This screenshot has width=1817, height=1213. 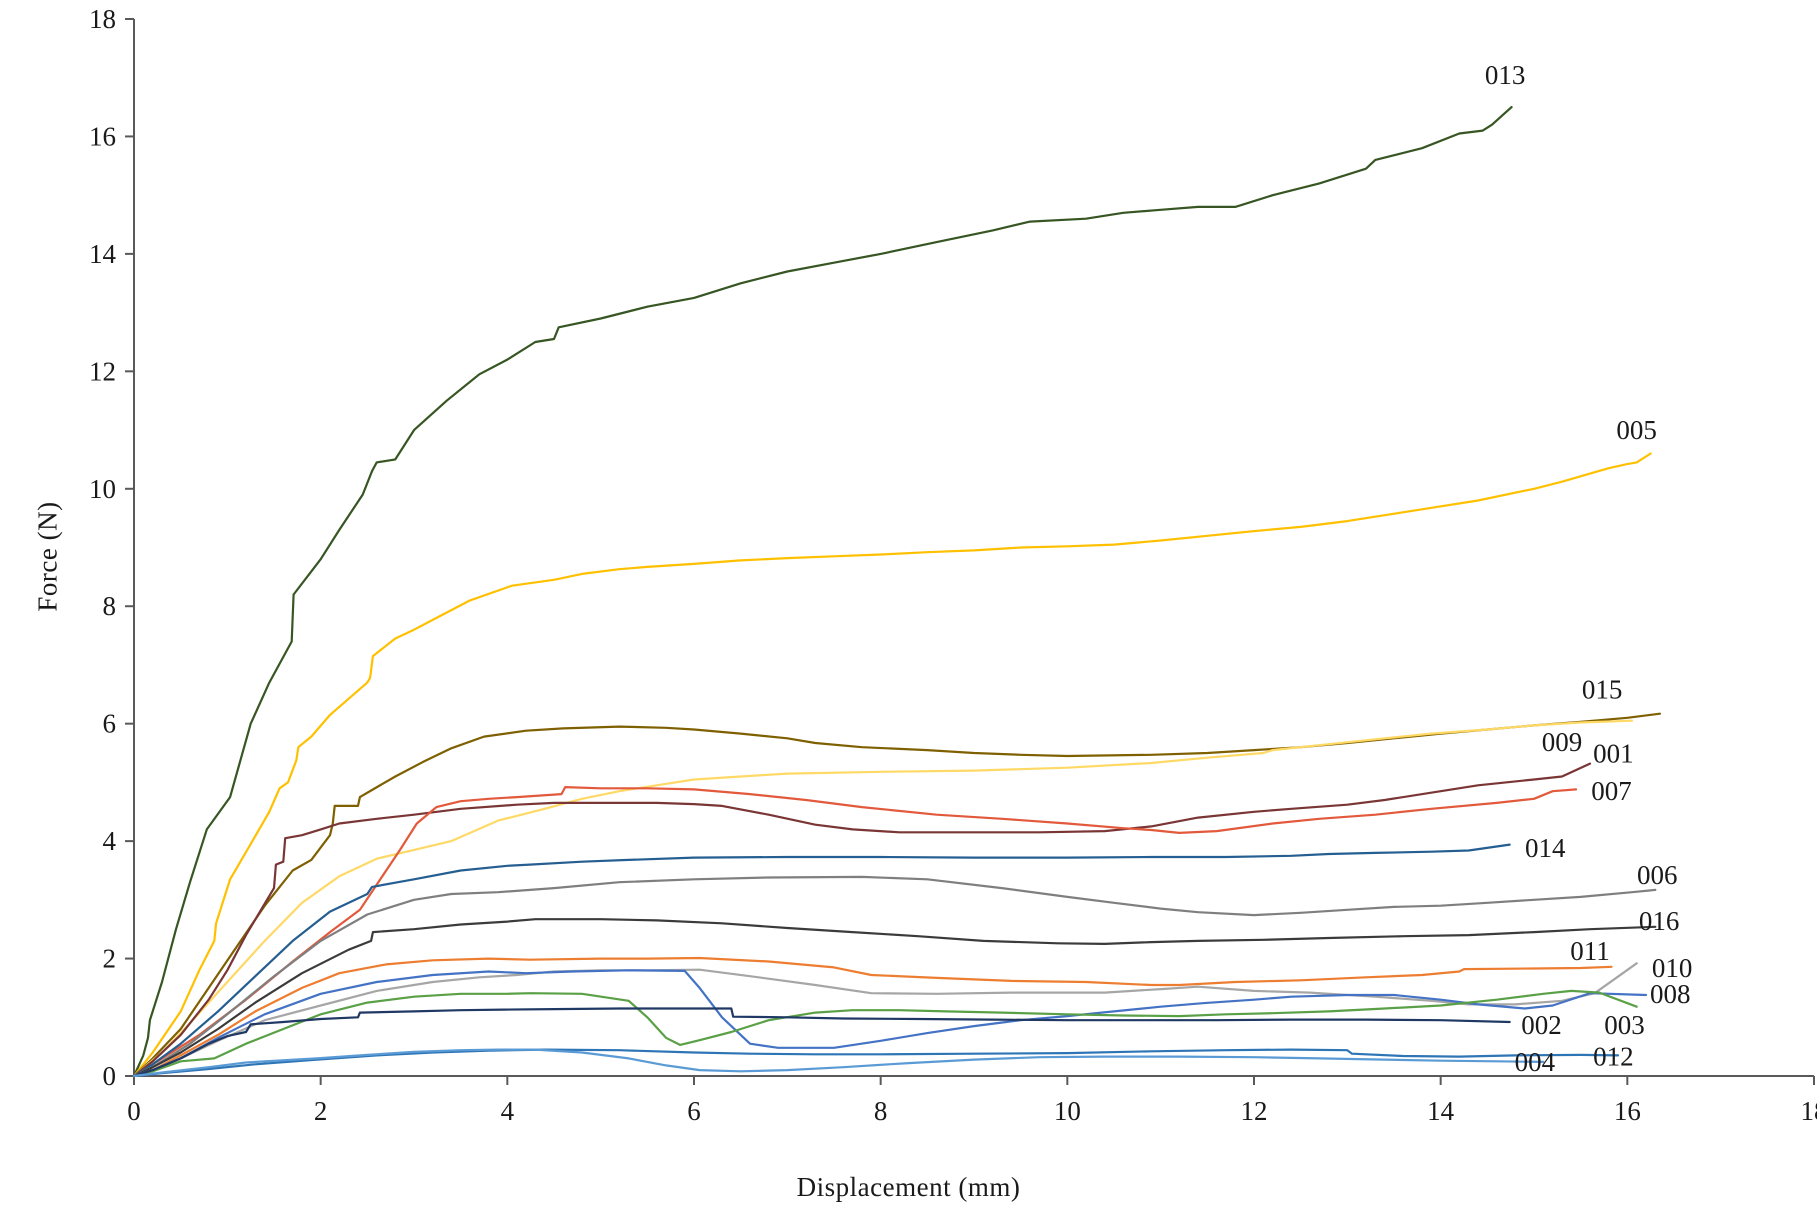 What do you see at coordinates (1535, 1062) in the screenshot?
I see `series-label-004: 004` at bounding box center [1535, 1062].